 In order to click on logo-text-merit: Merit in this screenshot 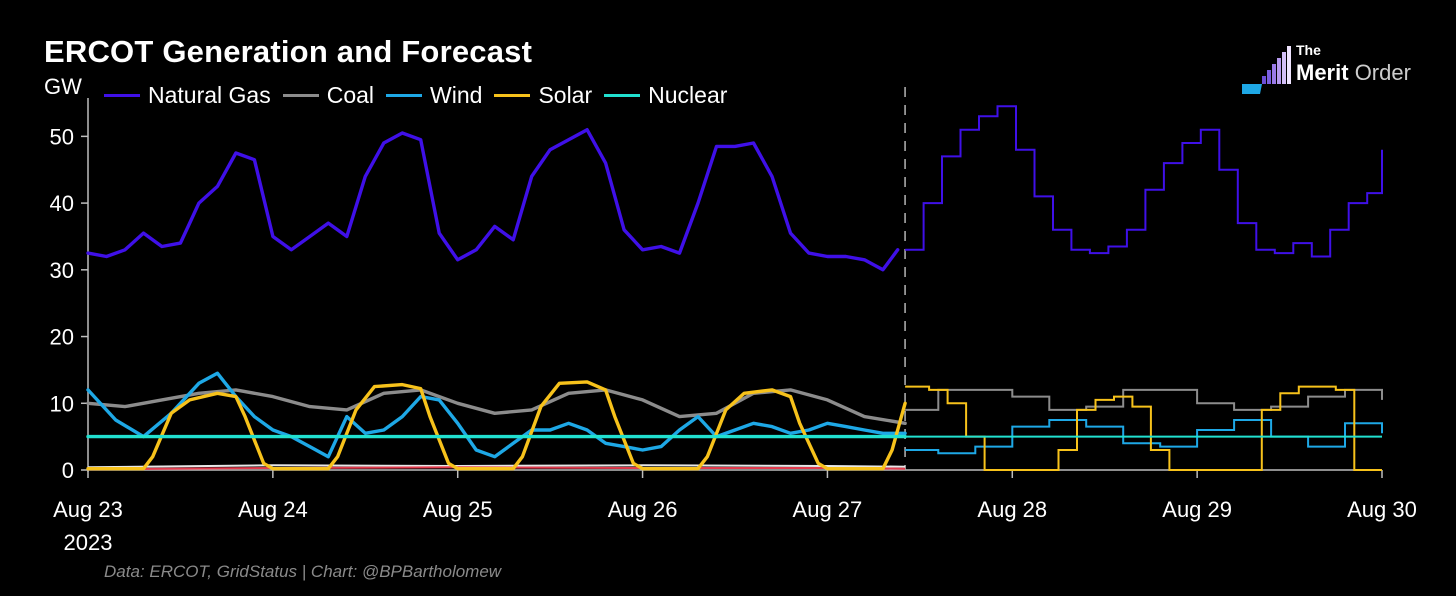, I will do `click(1322, 72)`.